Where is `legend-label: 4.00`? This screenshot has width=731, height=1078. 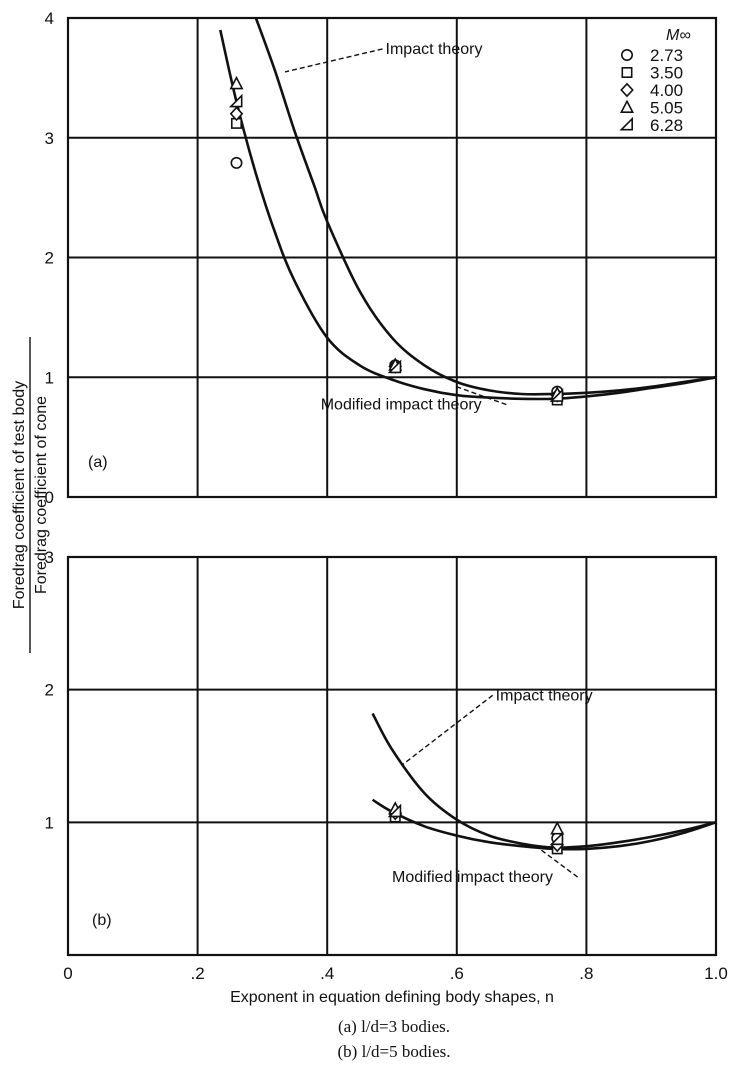
legend-label: 4.00 is located at coordinates (666, 90).